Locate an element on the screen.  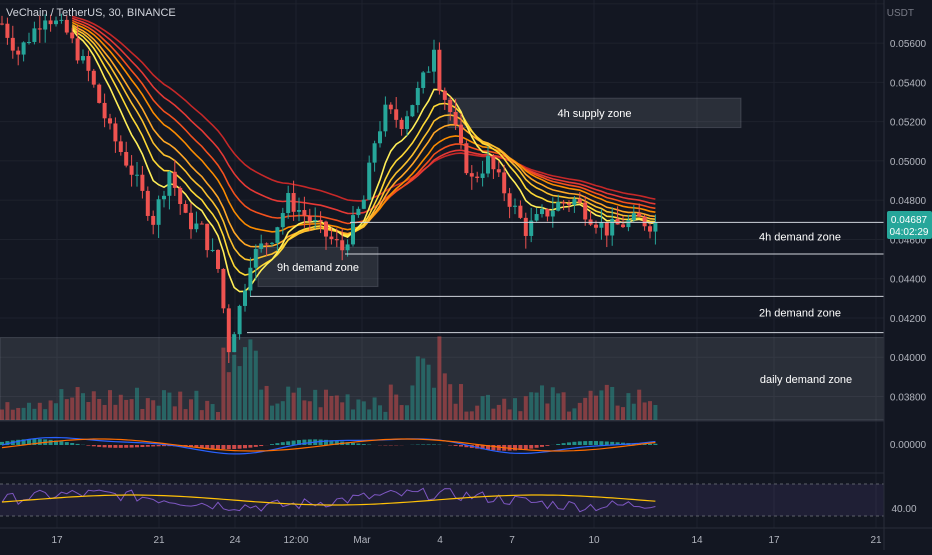
time-tick: 12:00 is located at coordinates (295, 540).